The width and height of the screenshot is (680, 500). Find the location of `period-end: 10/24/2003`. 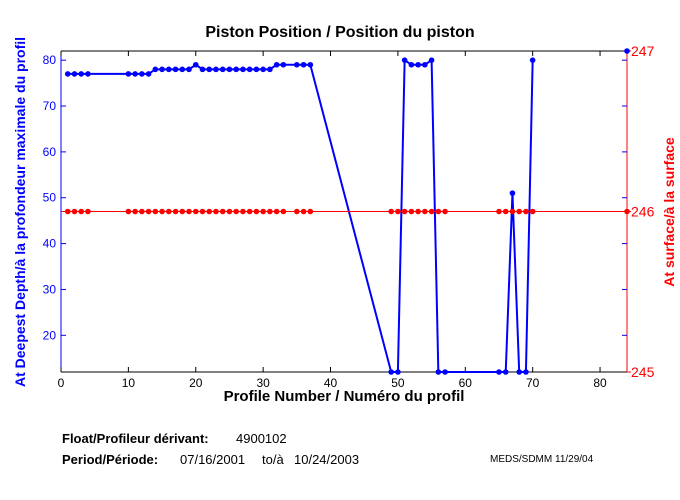

period-end: 10/24/2003 is located at coordinates (327, 459).